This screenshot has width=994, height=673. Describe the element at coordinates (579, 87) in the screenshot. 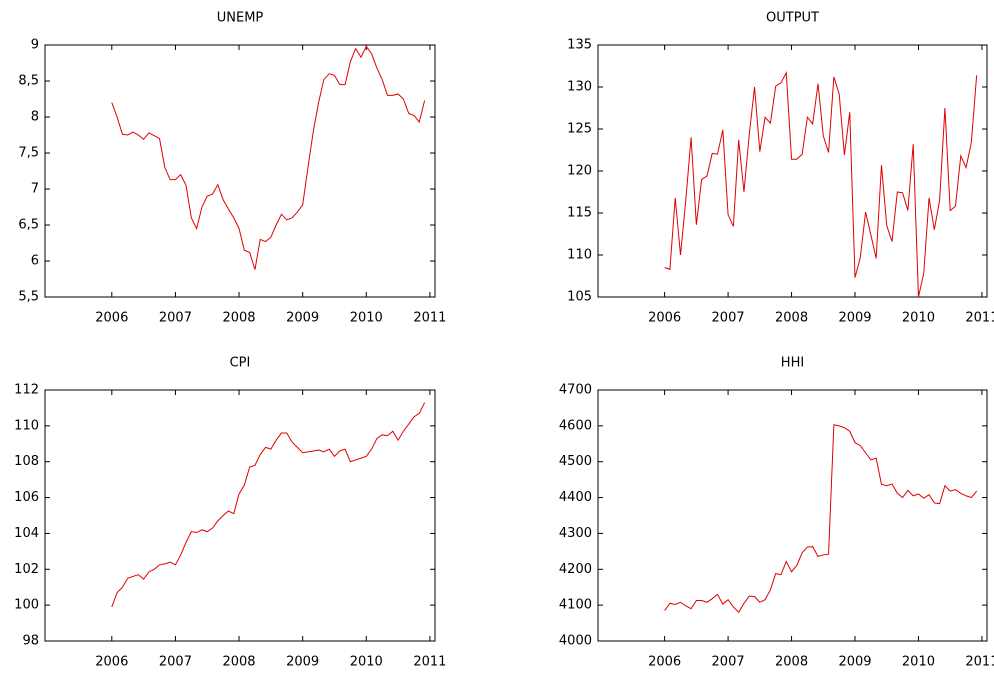

I see `y-tick-label: 130` at that location.